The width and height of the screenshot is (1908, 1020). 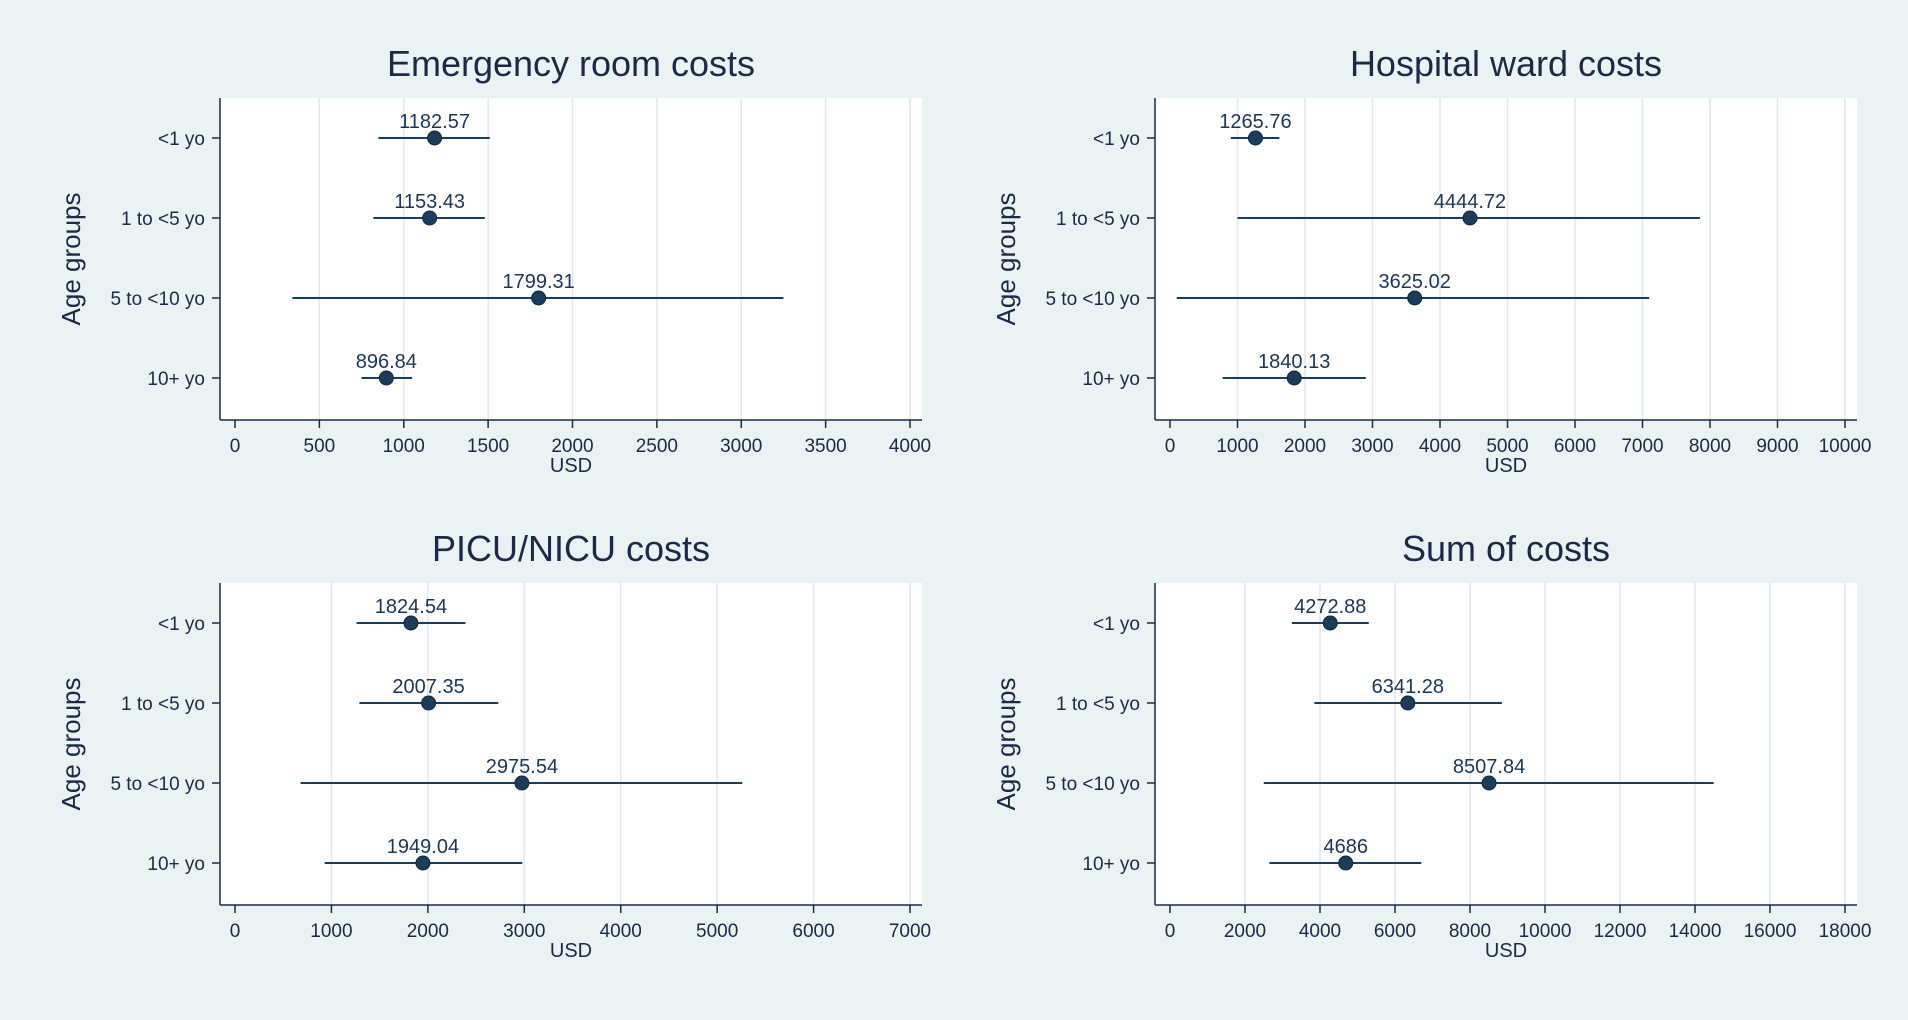 What do you see at coordinates (434, 122) in the screenshot?
I see `data-label: 1182.57` at bounding box center [434, 122].